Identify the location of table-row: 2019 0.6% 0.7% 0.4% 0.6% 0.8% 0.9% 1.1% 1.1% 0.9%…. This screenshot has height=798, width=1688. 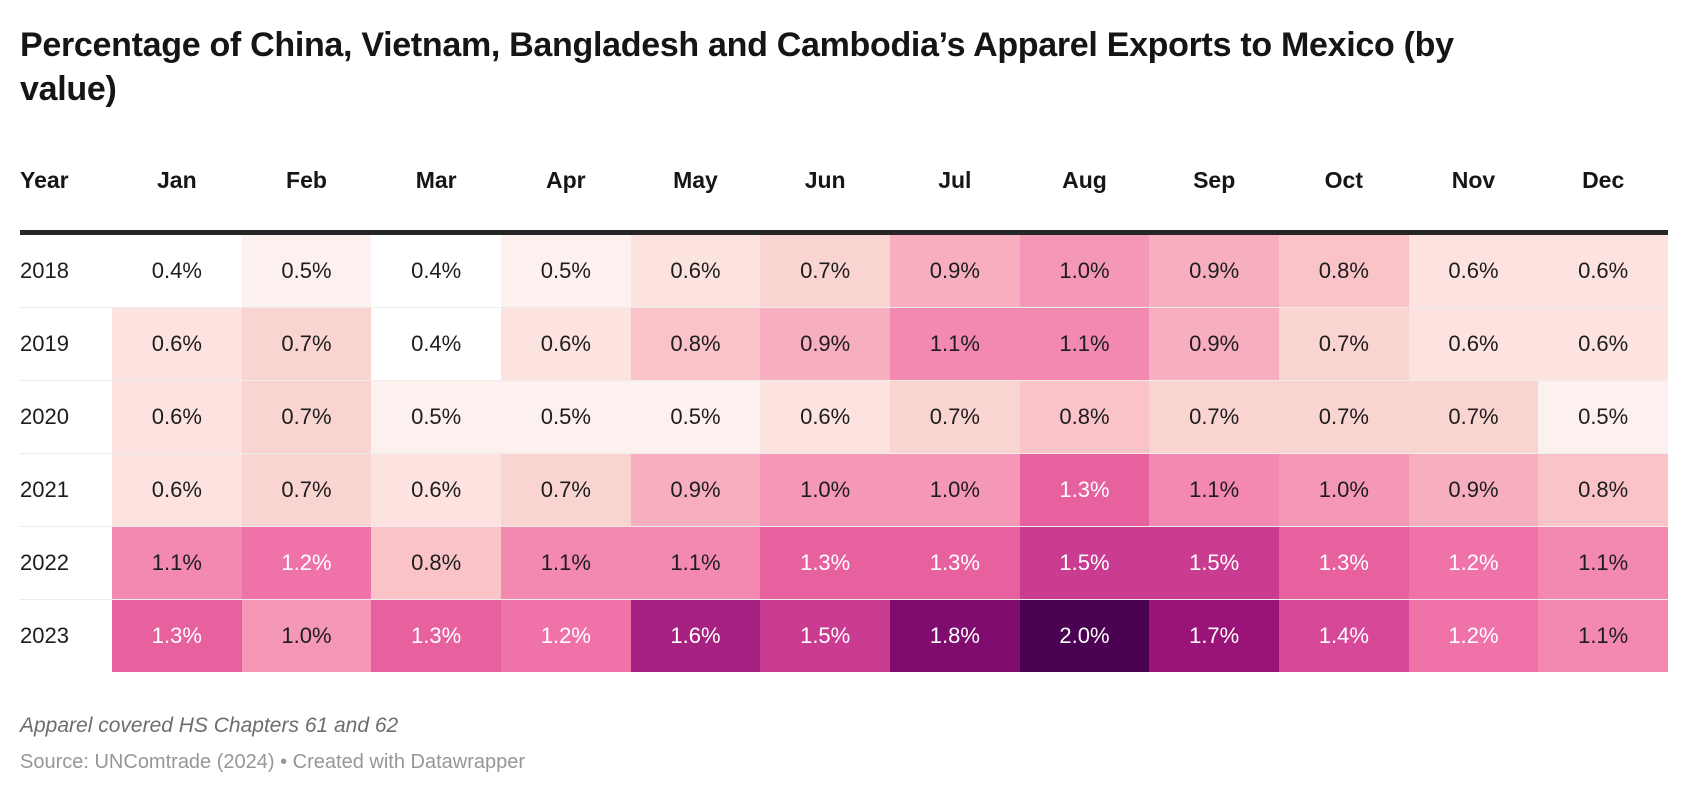
(844, 344).